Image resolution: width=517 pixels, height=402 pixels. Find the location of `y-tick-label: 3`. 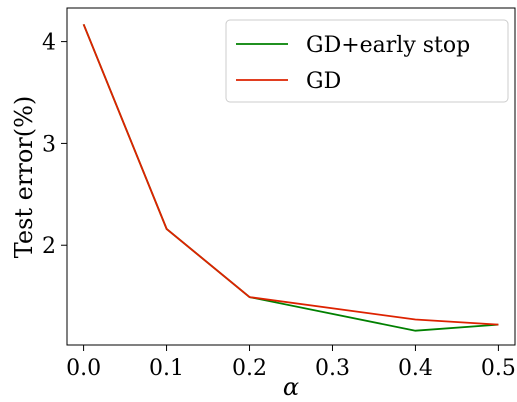

y-tick-label: 3 is located at coordinates (49, 144).